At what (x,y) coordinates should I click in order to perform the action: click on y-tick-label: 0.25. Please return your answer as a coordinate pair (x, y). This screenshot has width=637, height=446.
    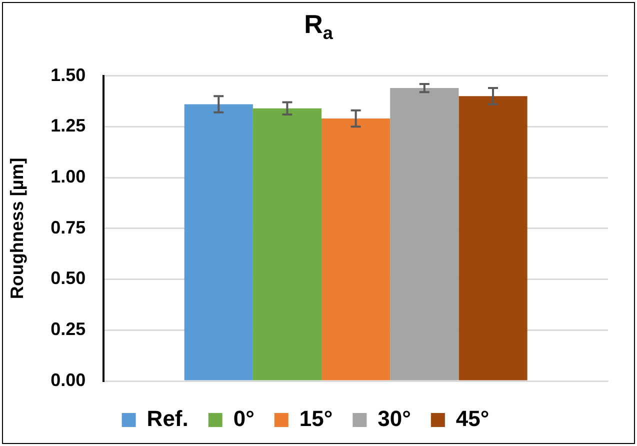
    Looking at the image, I should click on (68, 329).